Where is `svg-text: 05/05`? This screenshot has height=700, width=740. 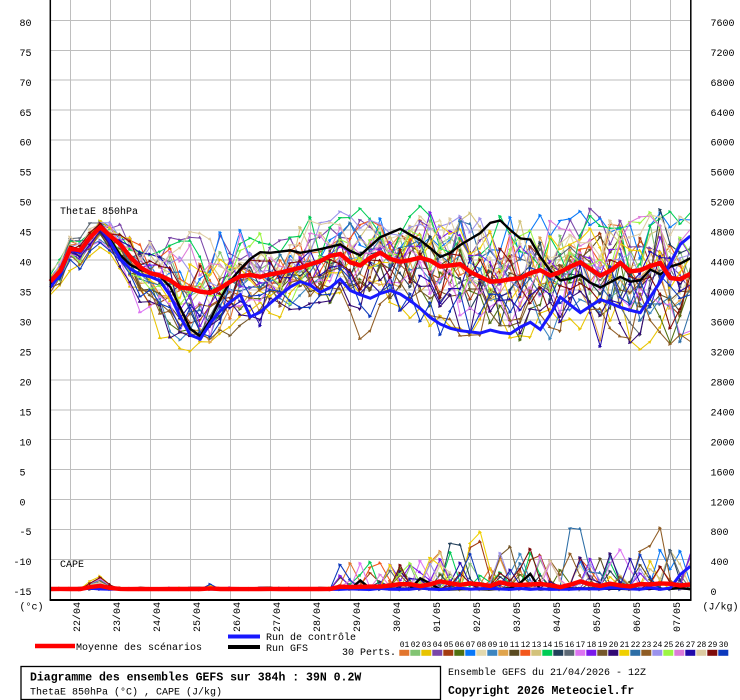 svg-text: 05/05 is located at coordinates (598, 617).